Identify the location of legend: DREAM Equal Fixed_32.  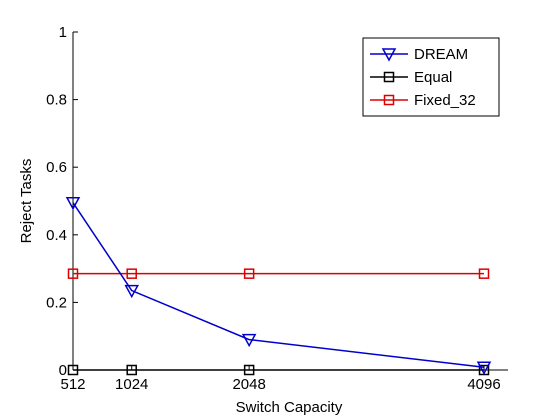
(431, 77).